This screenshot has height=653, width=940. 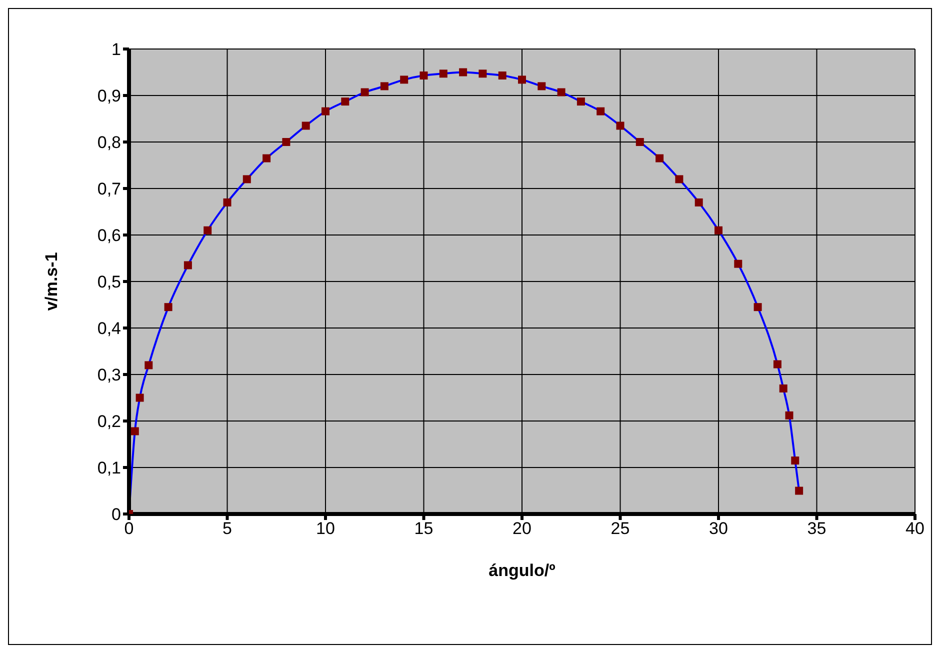 What do you see at coordinates (522, 528) in the screenshot?
I see `x-tick-label: 20` at bounding box center [522, 528].